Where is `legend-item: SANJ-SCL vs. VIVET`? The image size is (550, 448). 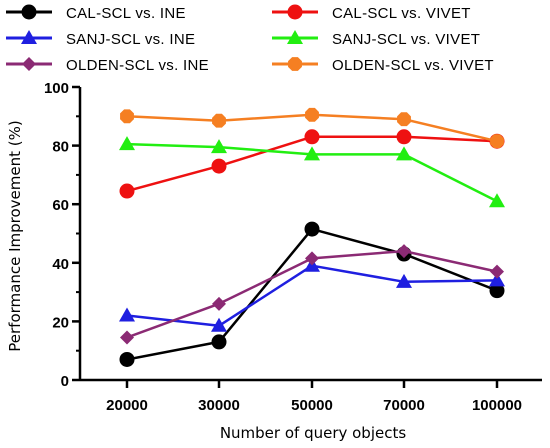 legend-item: SANJ-SCL vs. VIVET is located at coordinates (376, 39).